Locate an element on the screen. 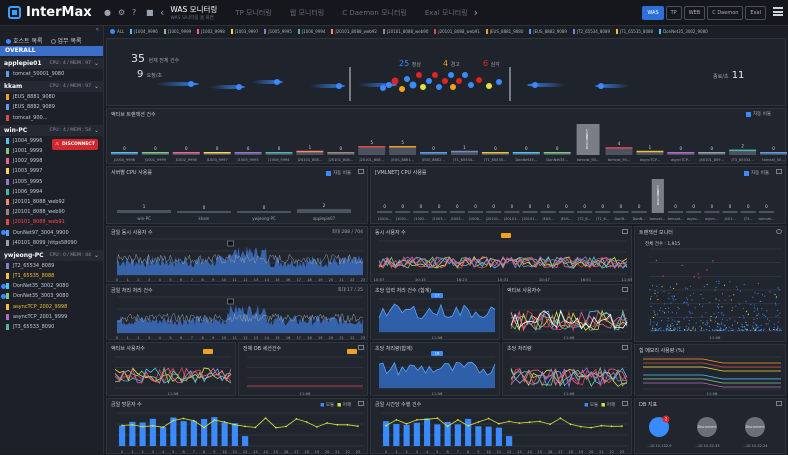 The width and height of the screenshot is (788, 455). mode-web-button: WEB is located at coordinates (694, 13).